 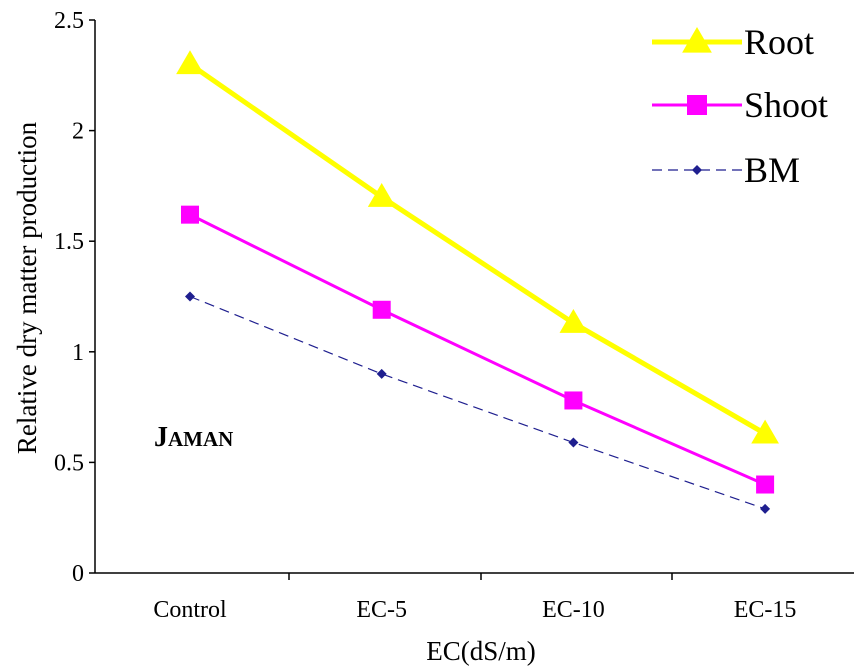 I want to click on y-tick-label: 1, so click(x=78, y=353).